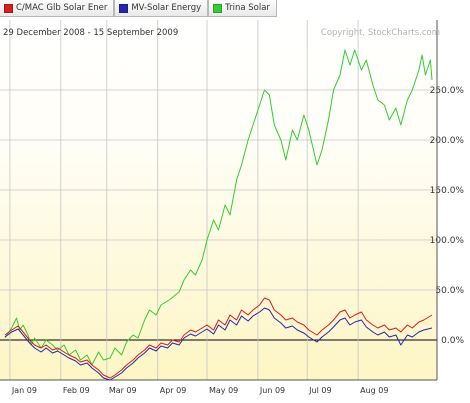 The width and height of the screenshot is (470, 403). I want to click on x-tick-label: Apr 09, so click(173, 390).